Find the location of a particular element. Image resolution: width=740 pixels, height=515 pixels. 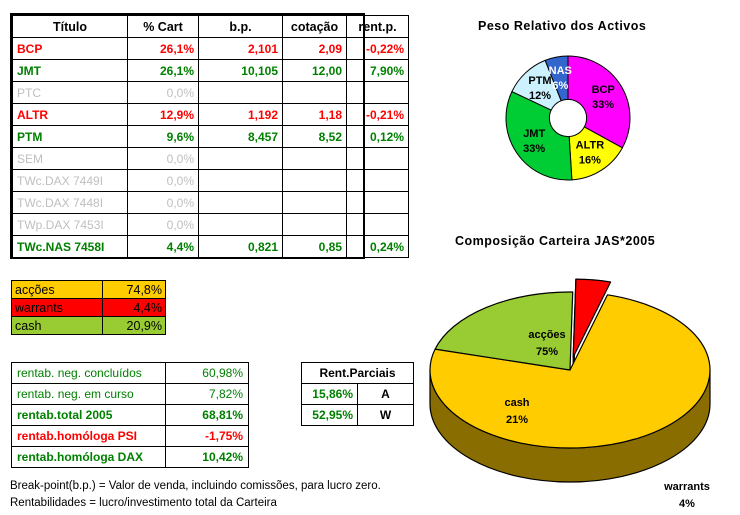

partial-return-tag: W is located at coordinates (385, 415).